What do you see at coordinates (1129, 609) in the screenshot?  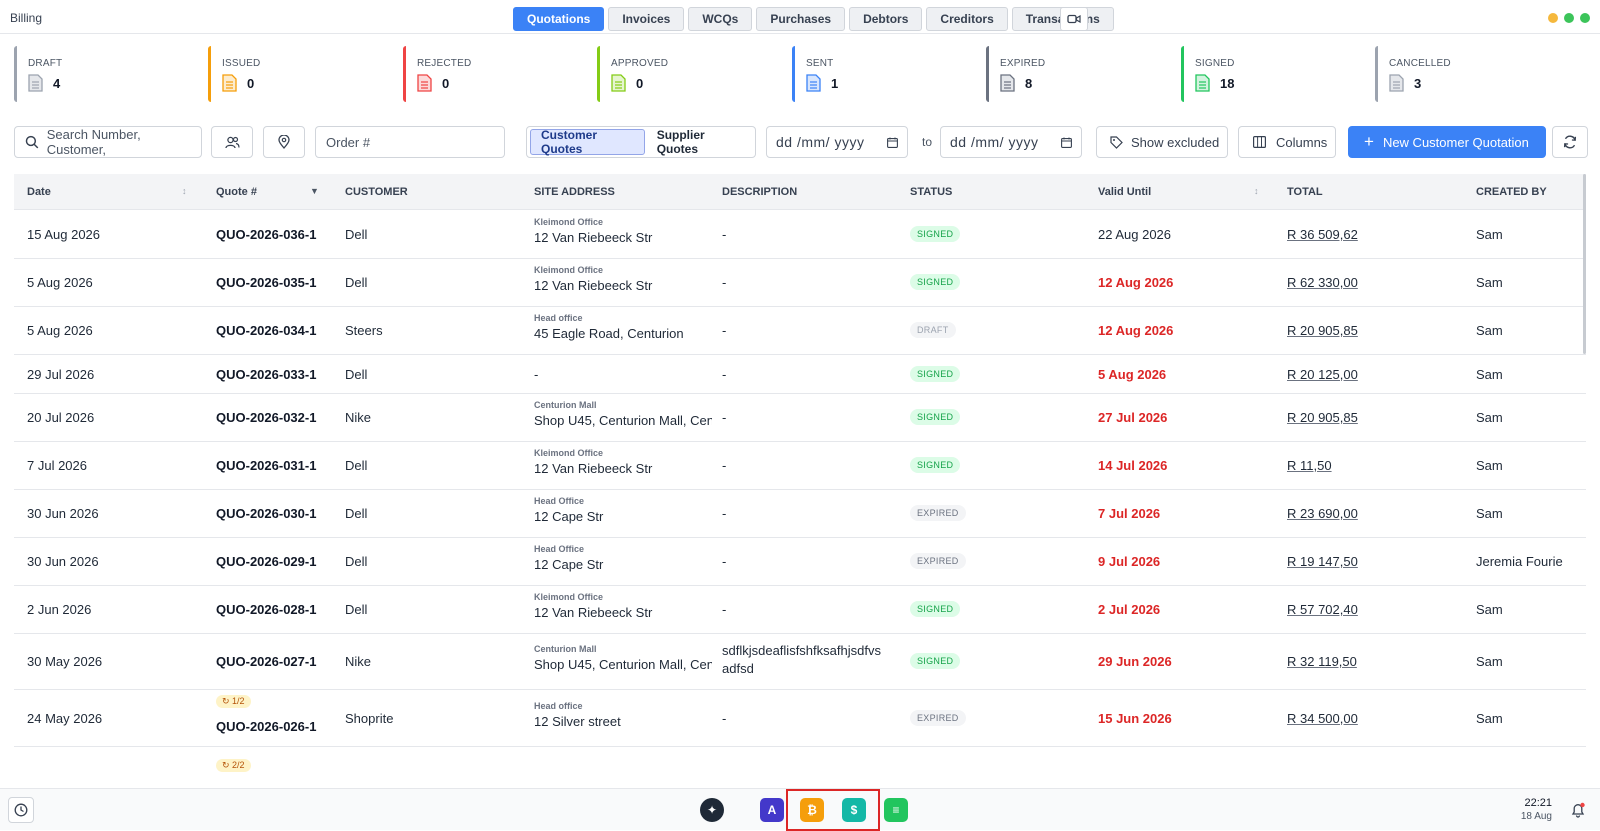 I see `valid-until-cell: 2 Jul 2026` at bounding box center [1129, 609].